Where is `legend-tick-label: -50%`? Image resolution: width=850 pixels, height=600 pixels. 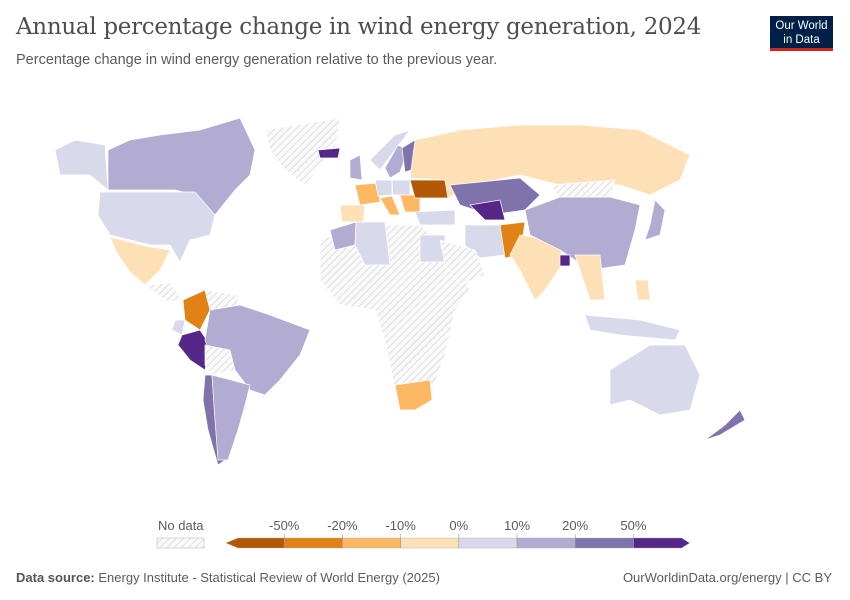 legend-tick-label: -50% is located at coordinates (284, 525).